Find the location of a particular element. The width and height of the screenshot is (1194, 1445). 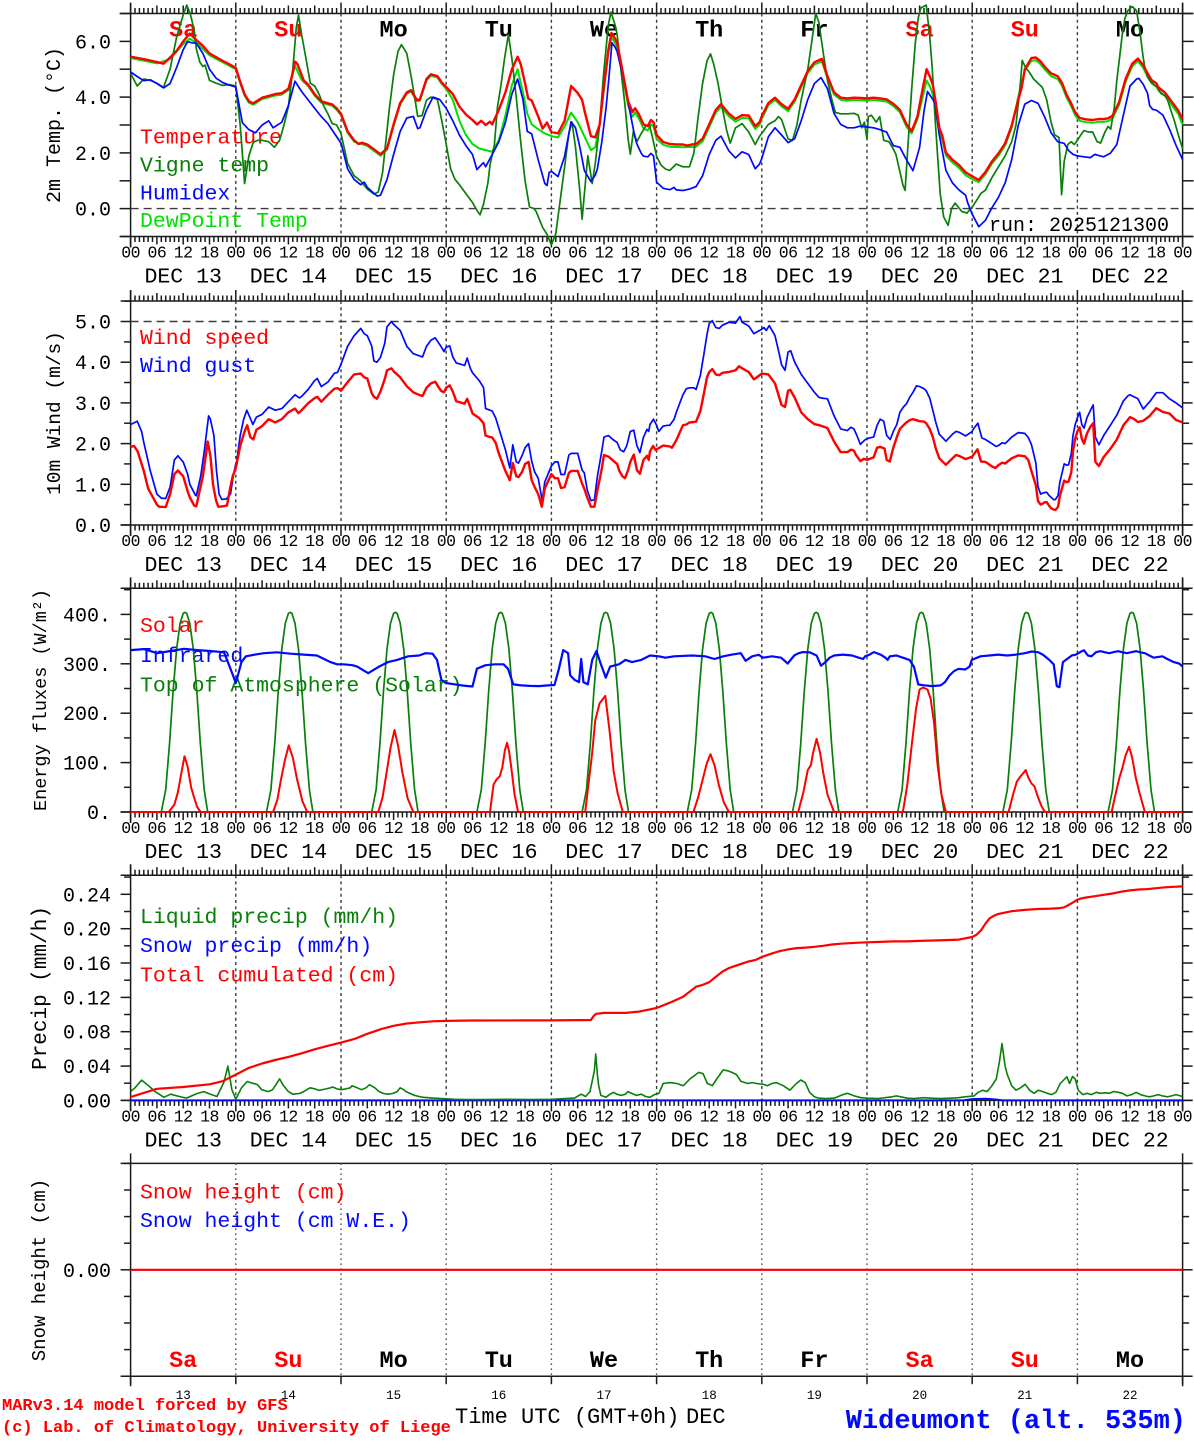

svg-text: DEC 13 is located at coordinates (182, 566).